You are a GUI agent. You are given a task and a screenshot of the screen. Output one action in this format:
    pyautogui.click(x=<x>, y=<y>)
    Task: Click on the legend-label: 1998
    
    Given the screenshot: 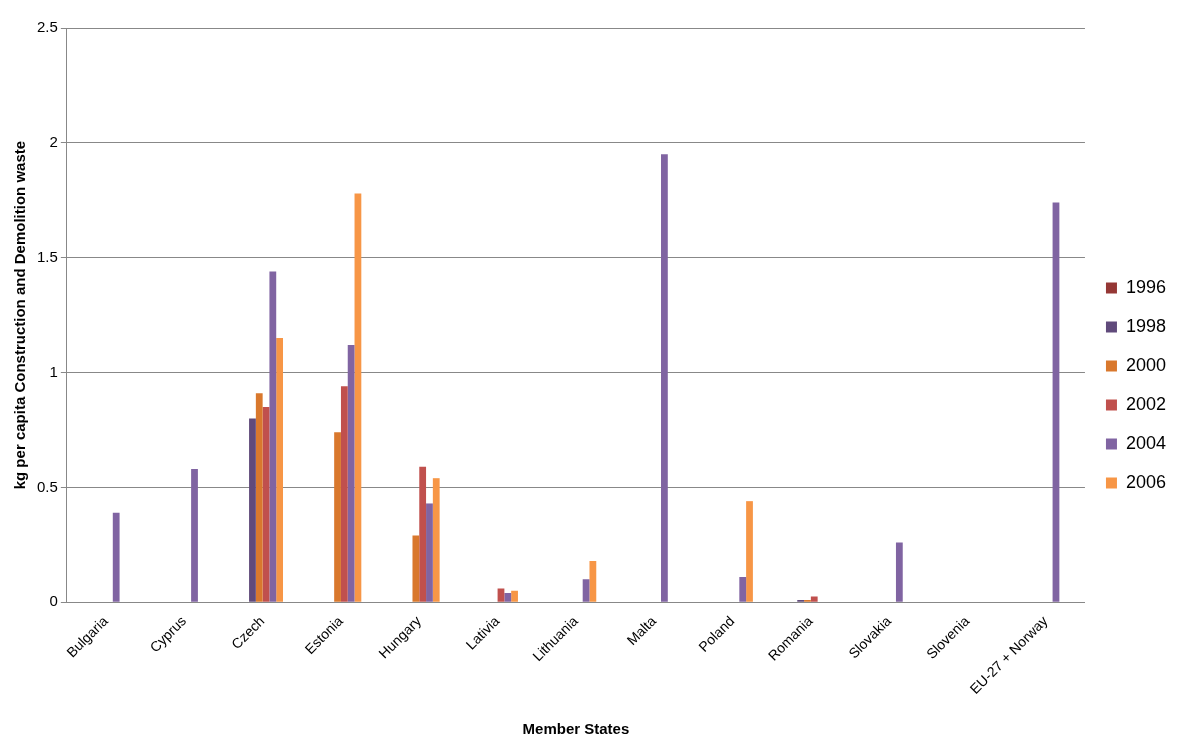 What is the action you would take?
    pyautogui.click(x=1145, y=325)
    